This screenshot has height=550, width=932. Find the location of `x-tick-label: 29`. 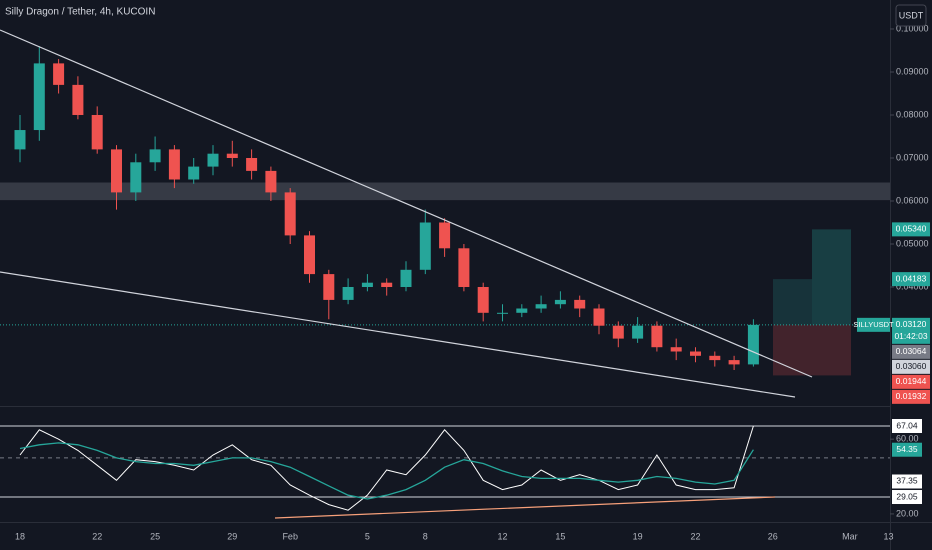

x-tick-label: 29 is located at coordinates (232, 536).